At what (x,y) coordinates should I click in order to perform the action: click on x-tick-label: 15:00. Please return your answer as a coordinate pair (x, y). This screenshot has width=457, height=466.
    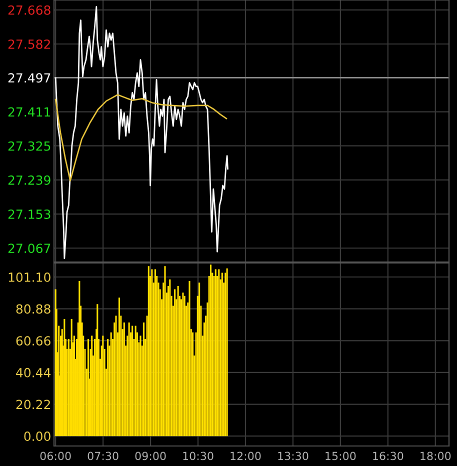
    Looking at the image, I should click on (341, 456).